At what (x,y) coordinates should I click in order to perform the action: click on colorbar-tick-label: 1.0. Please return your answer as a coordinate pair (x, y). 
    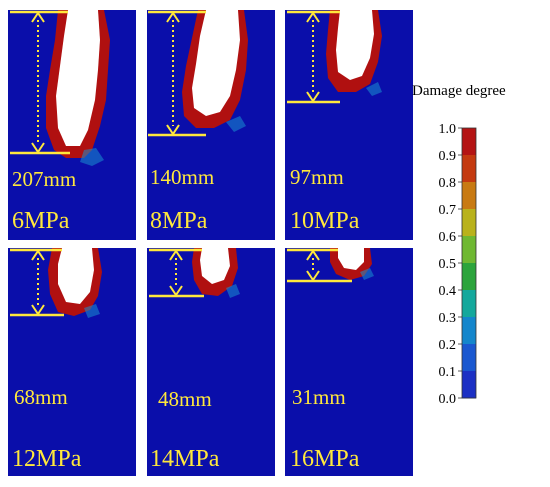
    Looking at the image, I should click on (448, 129).